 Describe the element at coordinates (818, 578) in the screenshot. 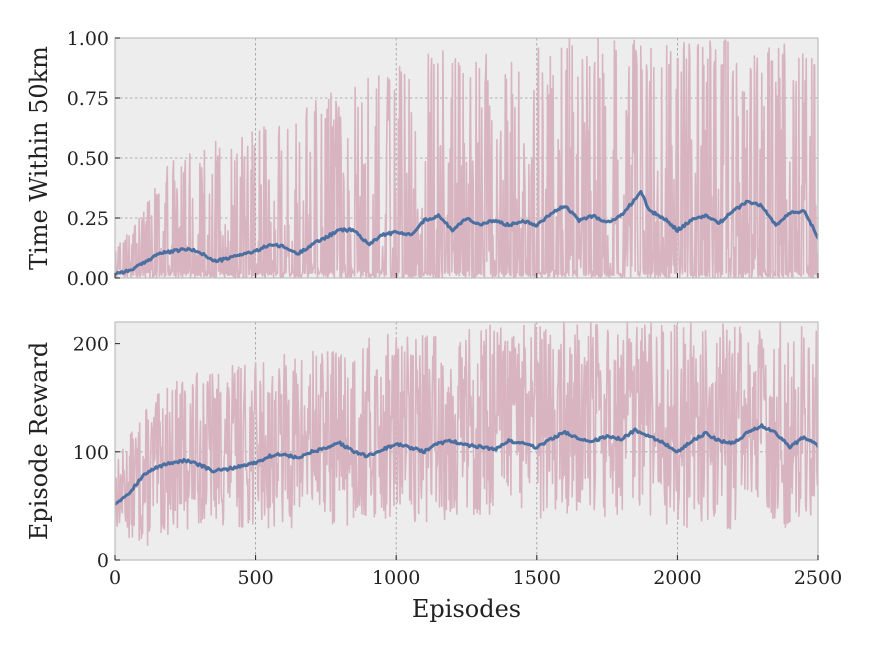

I see `x-tick-label: 2500` at that location.